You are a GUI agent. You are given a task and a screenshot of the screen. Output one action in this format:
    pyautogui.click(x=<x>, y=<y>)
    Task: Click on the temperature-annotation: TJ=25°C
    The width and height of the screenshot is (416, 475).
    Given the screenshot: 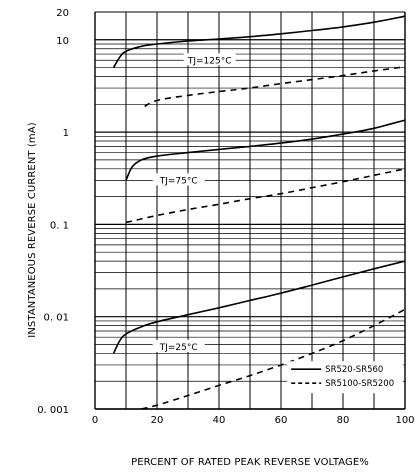 What is the action you would take?
    pyautogui.click(x=178, y=348)
    